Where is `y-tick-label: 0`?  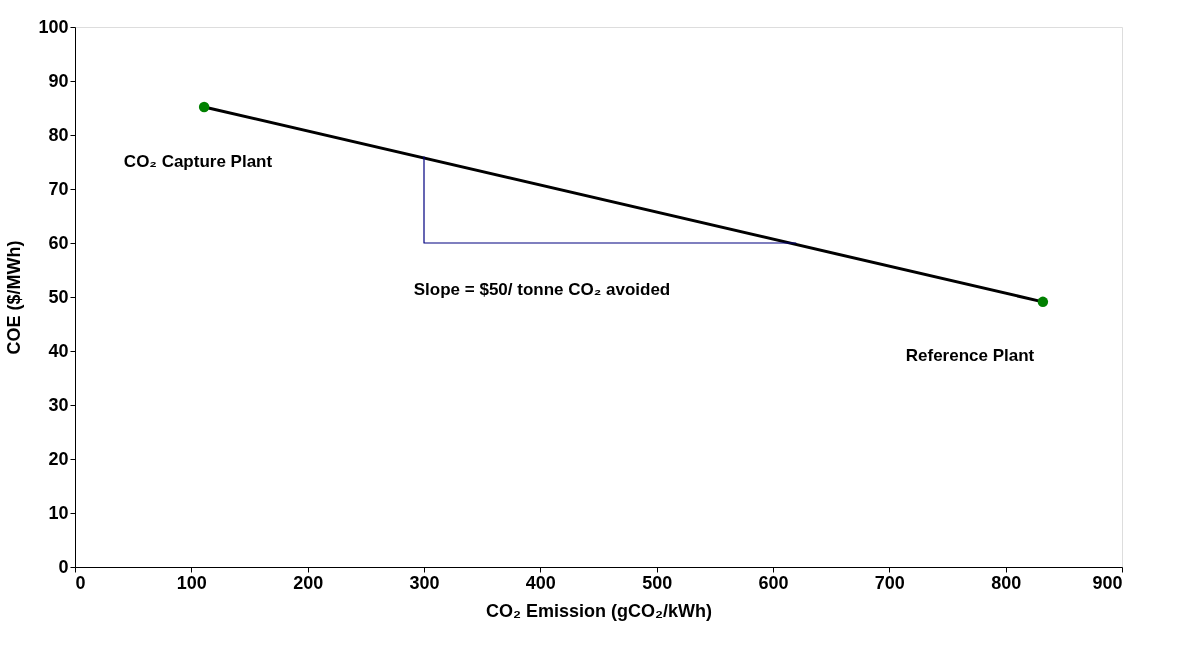 y-tick-label: 0 is located at coordinates (63, 566).